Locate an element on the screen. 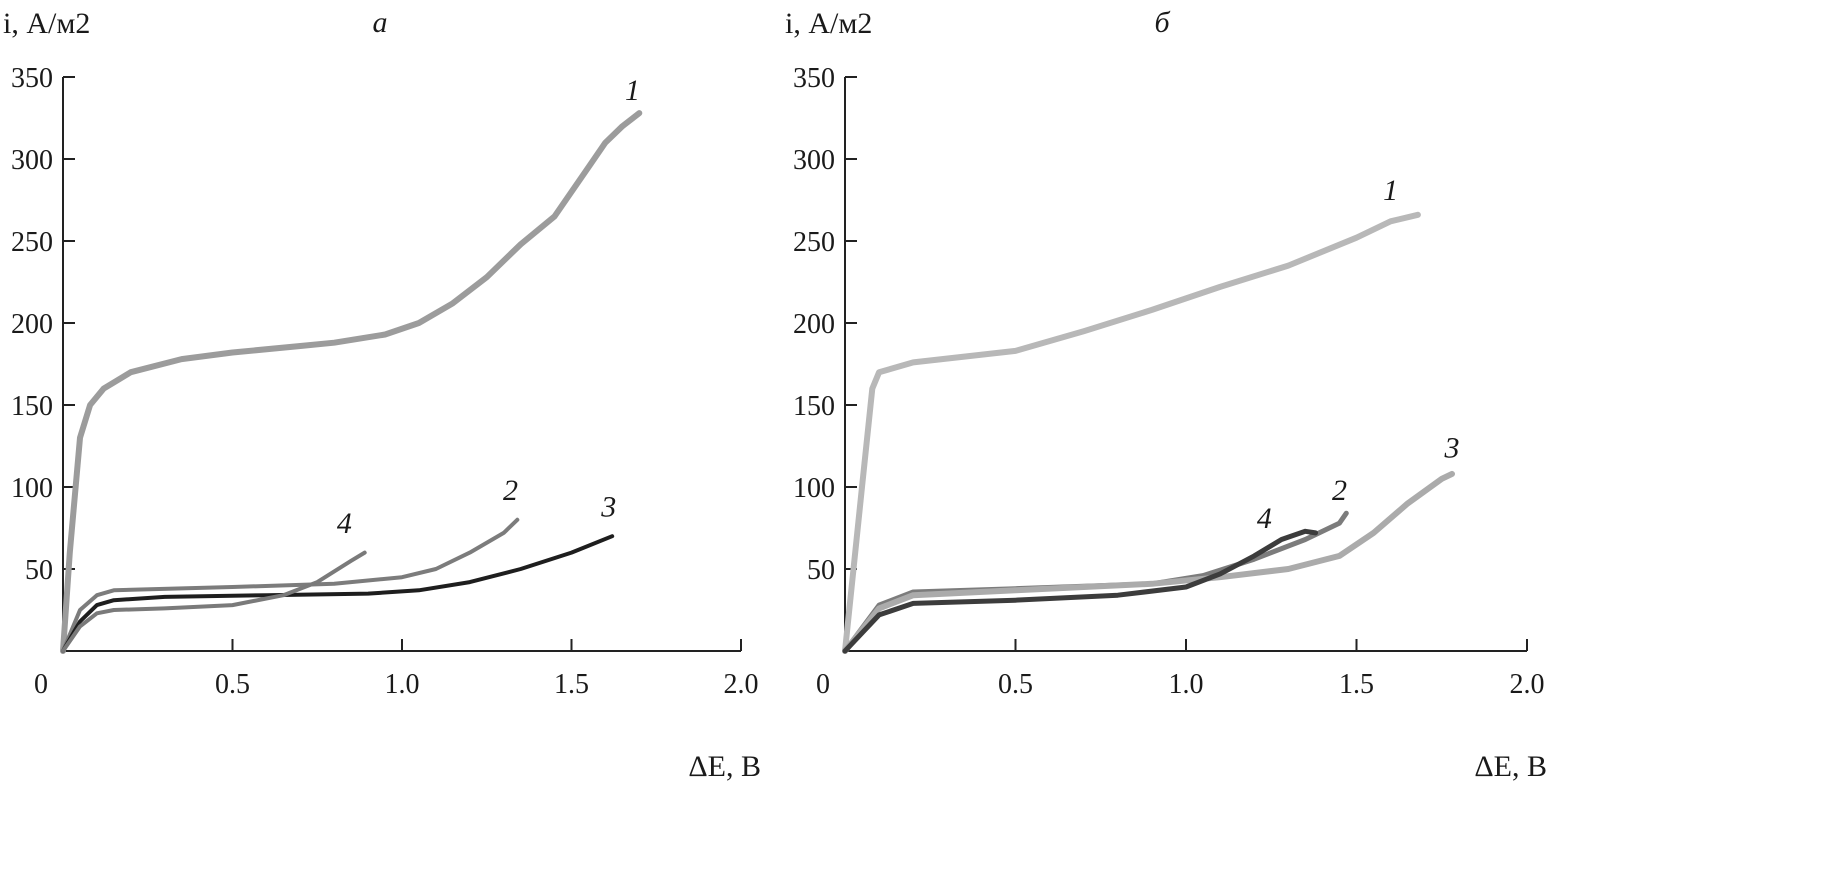 The image size is (1843, 875). panel-title: б is located at coordinates (1162, 22).